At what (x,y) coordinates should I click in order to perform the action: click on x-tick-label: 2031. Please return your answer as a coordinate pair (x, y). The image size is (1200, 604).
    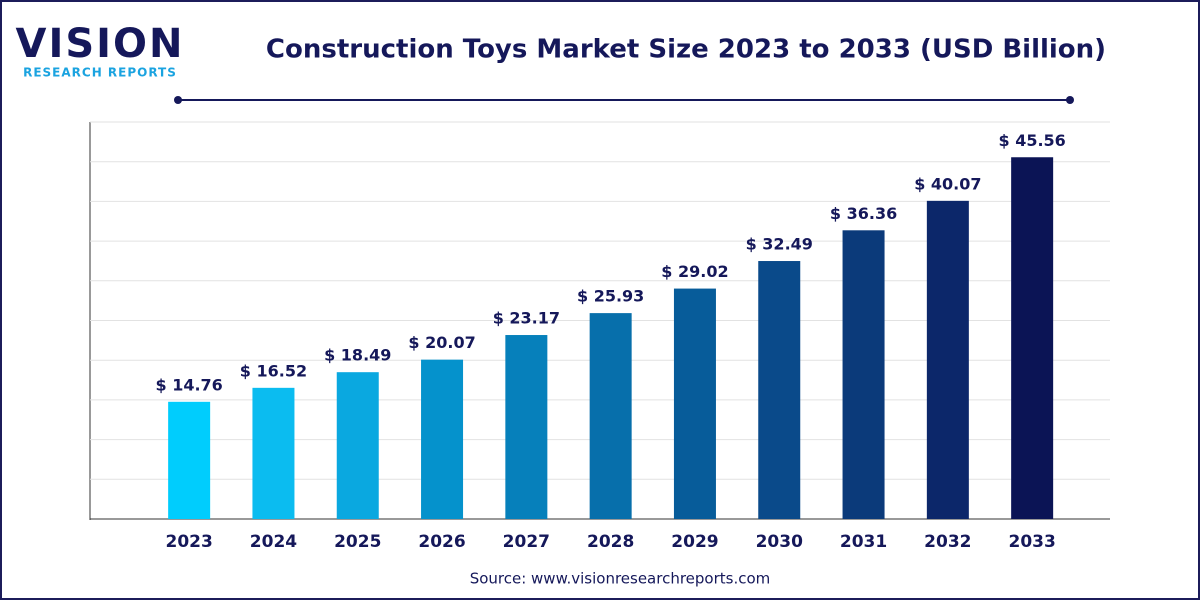
    Looking at the image, I should click on (863, 542).